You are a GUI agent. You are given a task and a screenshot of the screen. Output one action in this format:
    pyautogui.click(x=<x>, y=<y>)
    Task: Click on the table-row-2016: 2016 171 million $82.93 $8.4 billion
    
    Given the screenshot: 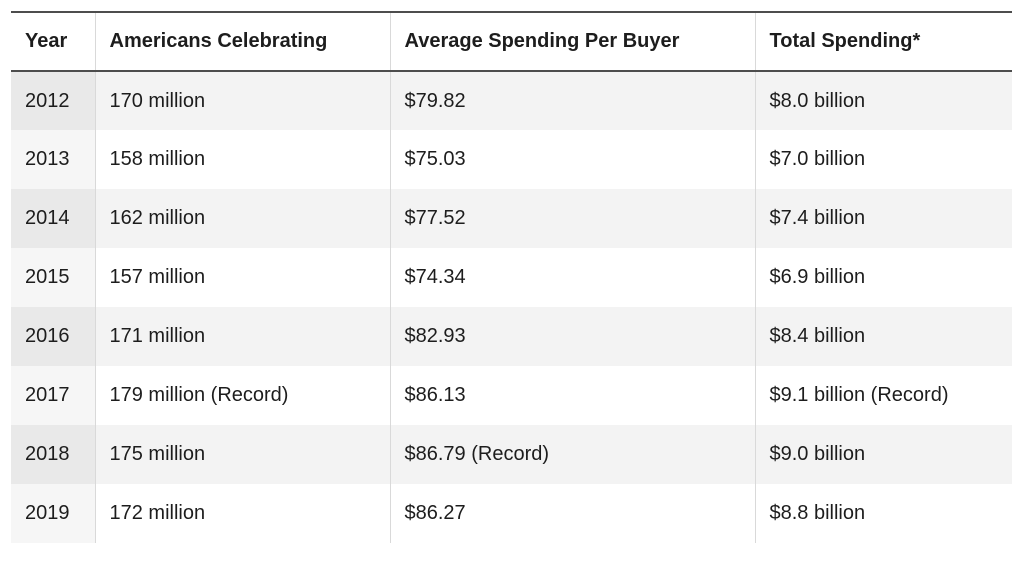 What is the action you would take?
    pyautogui.click(x=511, y=336)
    